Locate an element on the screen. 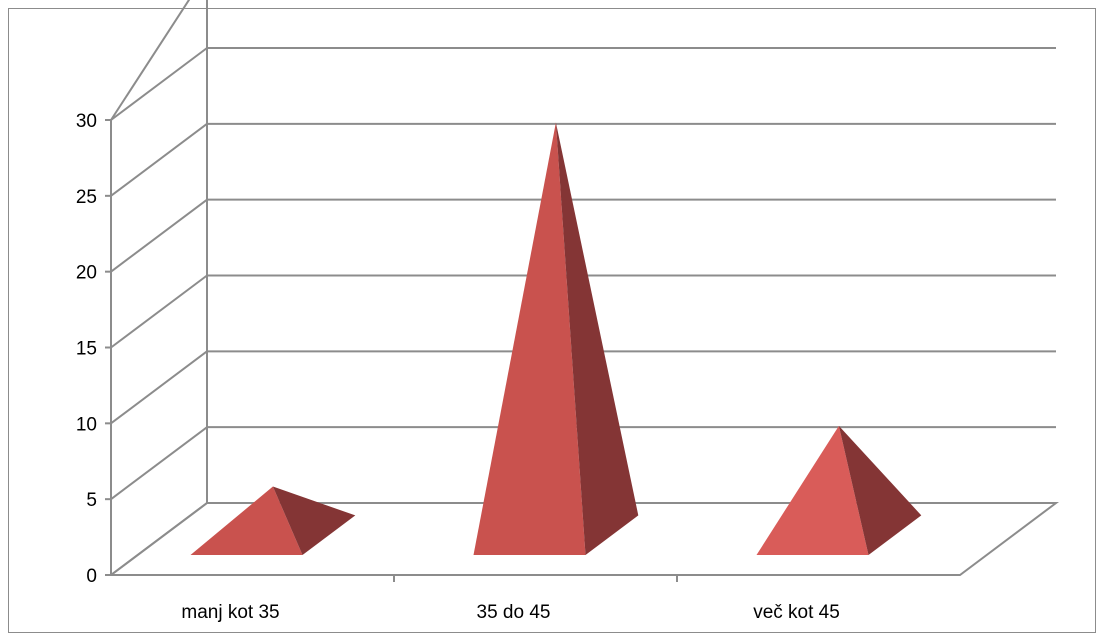 This screenshot has width=1108, height=641. y-tick-label-20: 20 is located at coordinates (86, 273).